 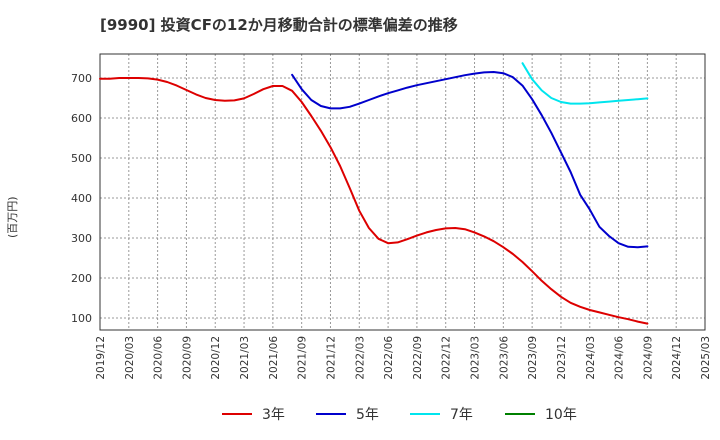 I want to click on legend-item: 7年, so click(x=441, y=414).